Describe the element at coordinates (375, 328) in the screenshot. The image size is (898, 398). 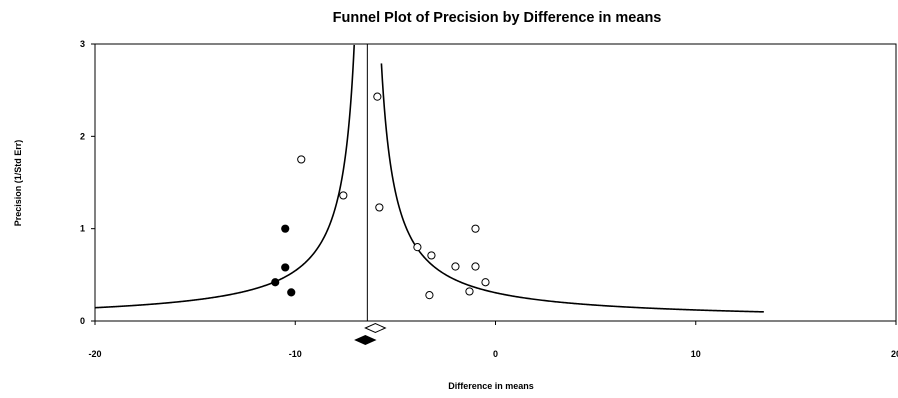
I see `observed-summary-diamond` at that location.